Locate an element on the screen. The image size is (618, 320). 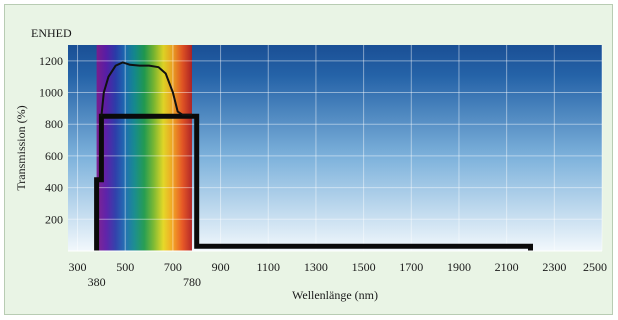
x-tick-label: 2500 is located at coordinates (595, 267).